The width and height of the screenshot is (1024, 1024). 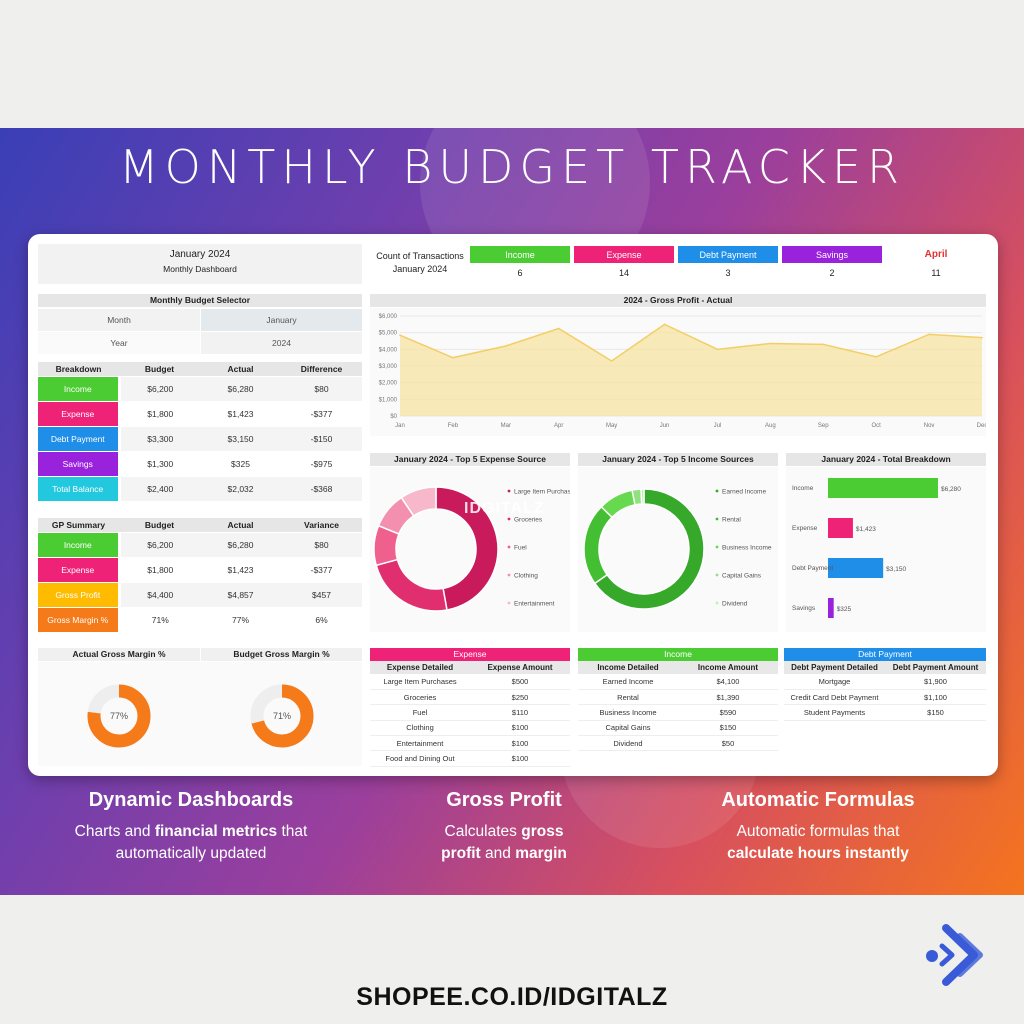 What do you see at coordinates (981, 426) in the screenshot?
I see `x-tick-label: Dec` at bounding box center [981, 426].